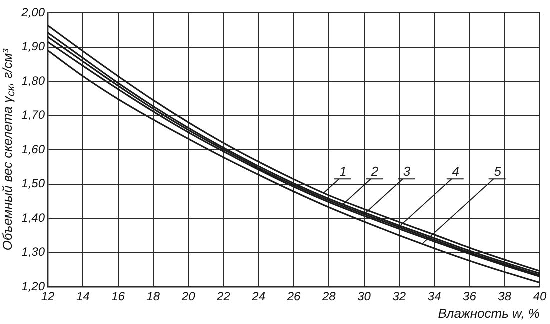  I want to click on x-tick-label: 36, so click(470, 297).